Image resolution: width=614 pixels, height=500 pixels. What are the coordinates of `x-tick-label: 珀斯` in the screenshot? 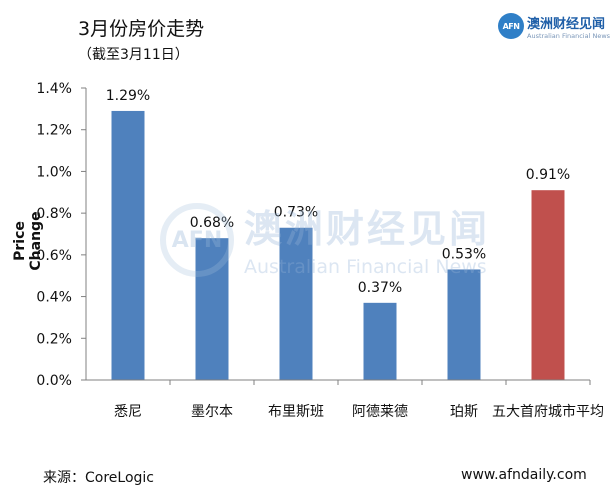 It's located at (464, 412).